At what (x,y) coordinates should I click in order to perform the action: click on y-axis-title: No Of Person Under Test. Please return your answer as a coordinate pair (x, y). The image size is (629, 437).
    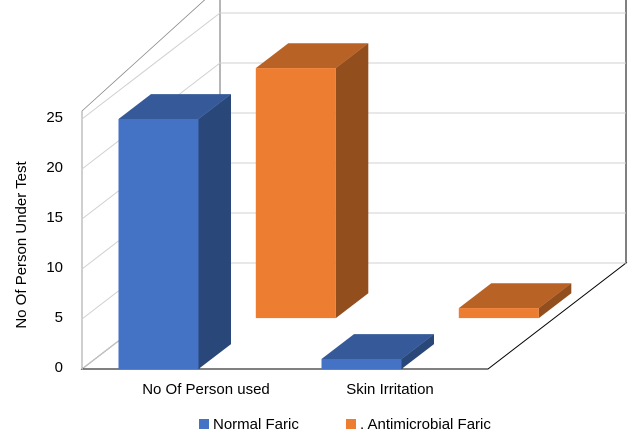
    Looking at the image, I should click on (21, 245).